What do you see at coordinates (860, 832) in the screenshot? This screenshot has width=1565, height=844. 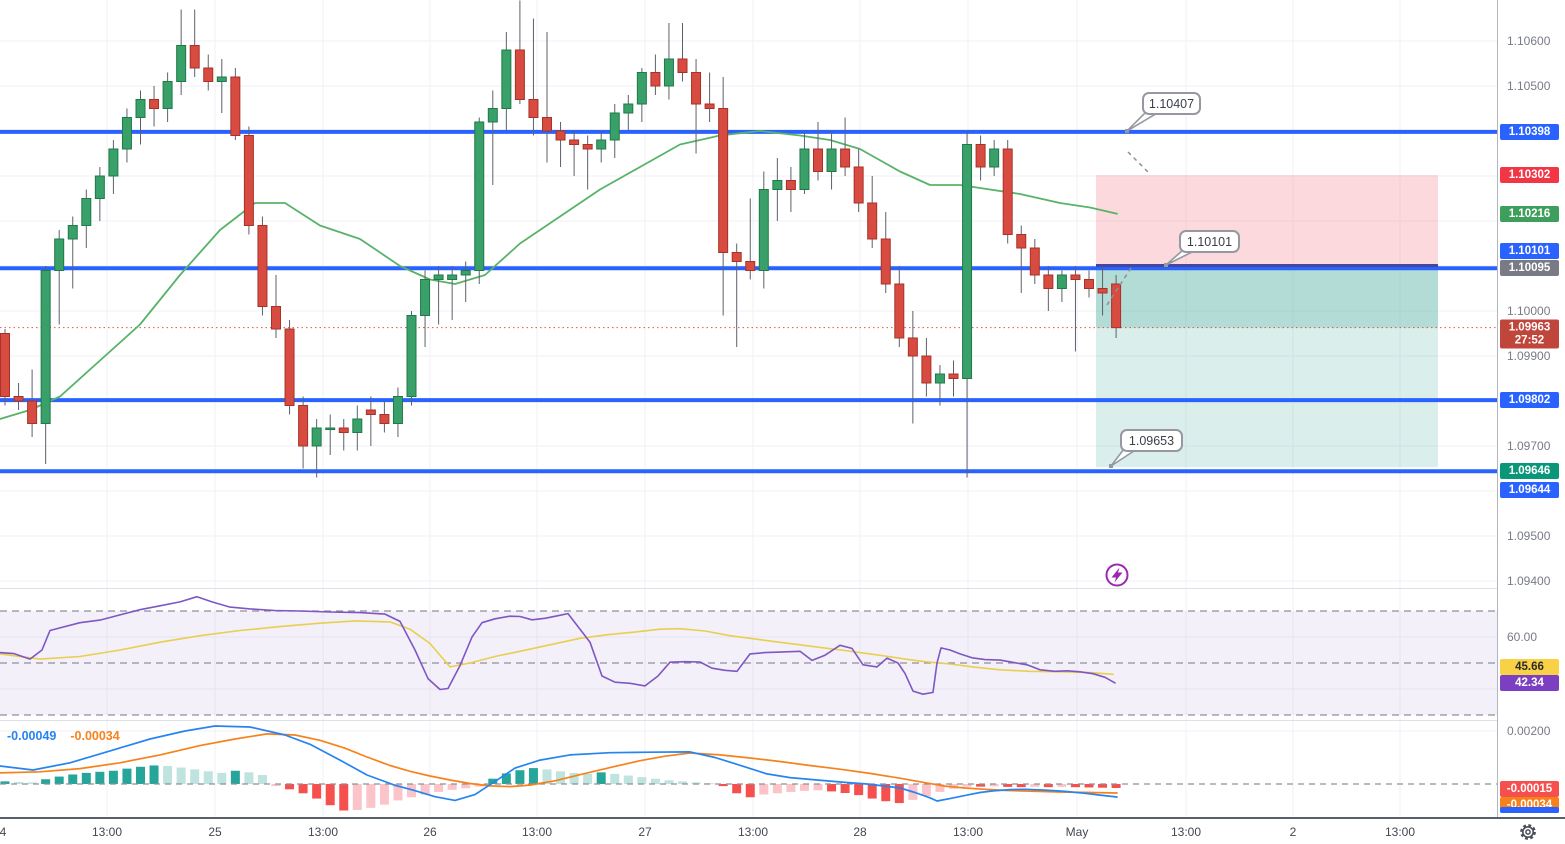 I see `time-tick-28: 28` at bounding box center [860, 832].